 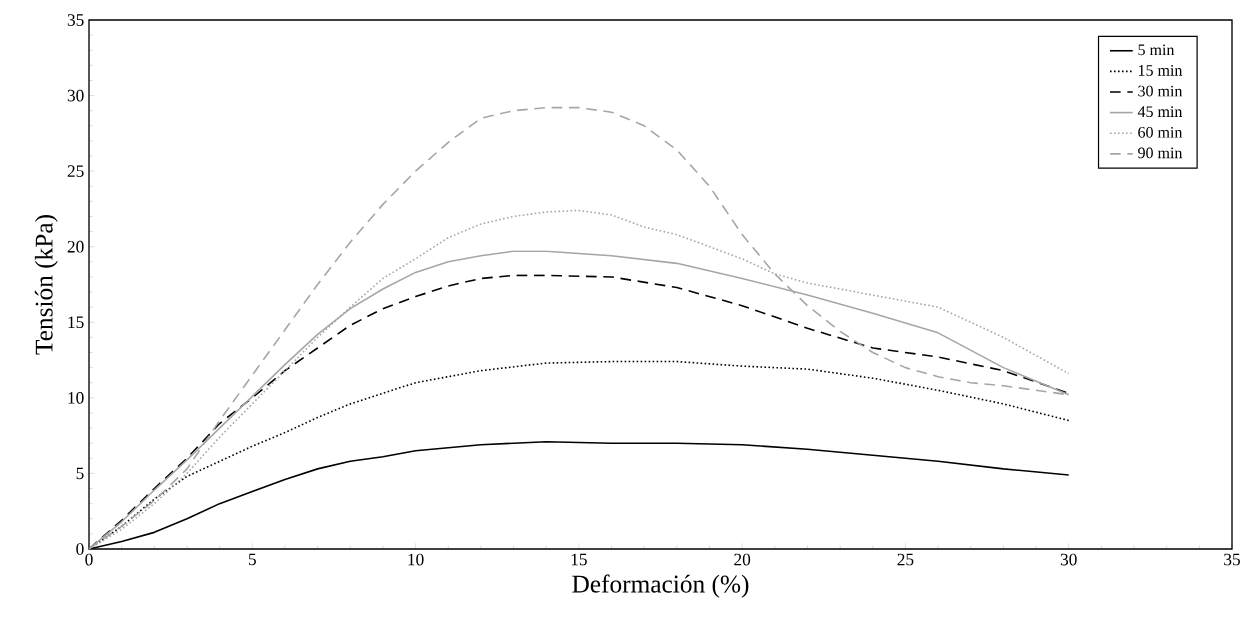 I want to click on y-tick-label: 35, so click(x=75, y=20).